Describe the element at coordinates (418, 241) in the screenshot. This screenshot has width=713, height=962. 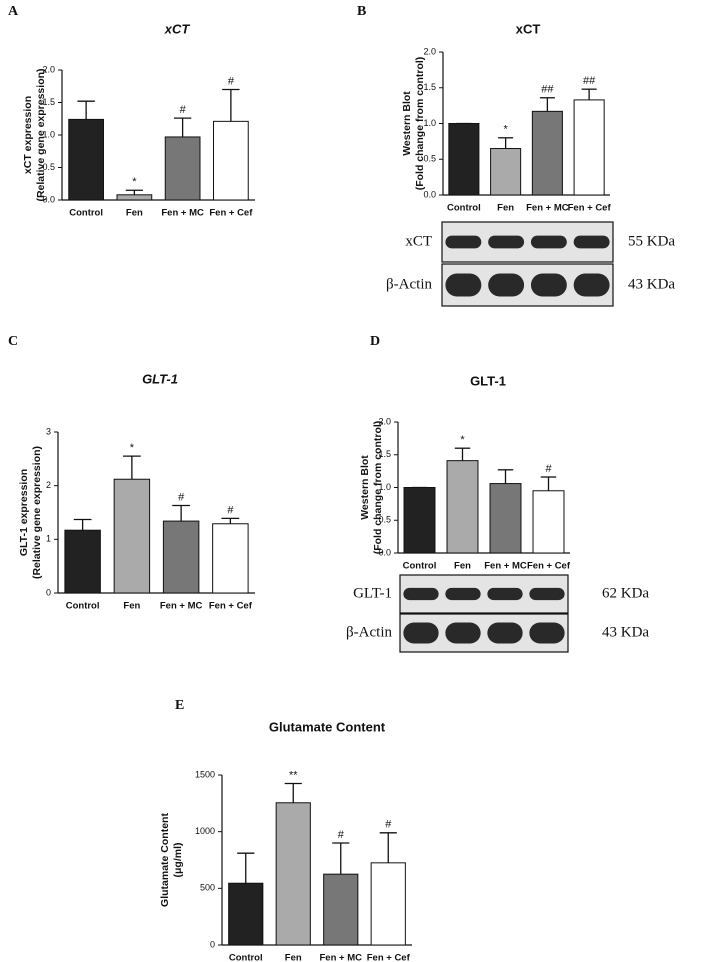
I see `blot-label: xCT` at that location.